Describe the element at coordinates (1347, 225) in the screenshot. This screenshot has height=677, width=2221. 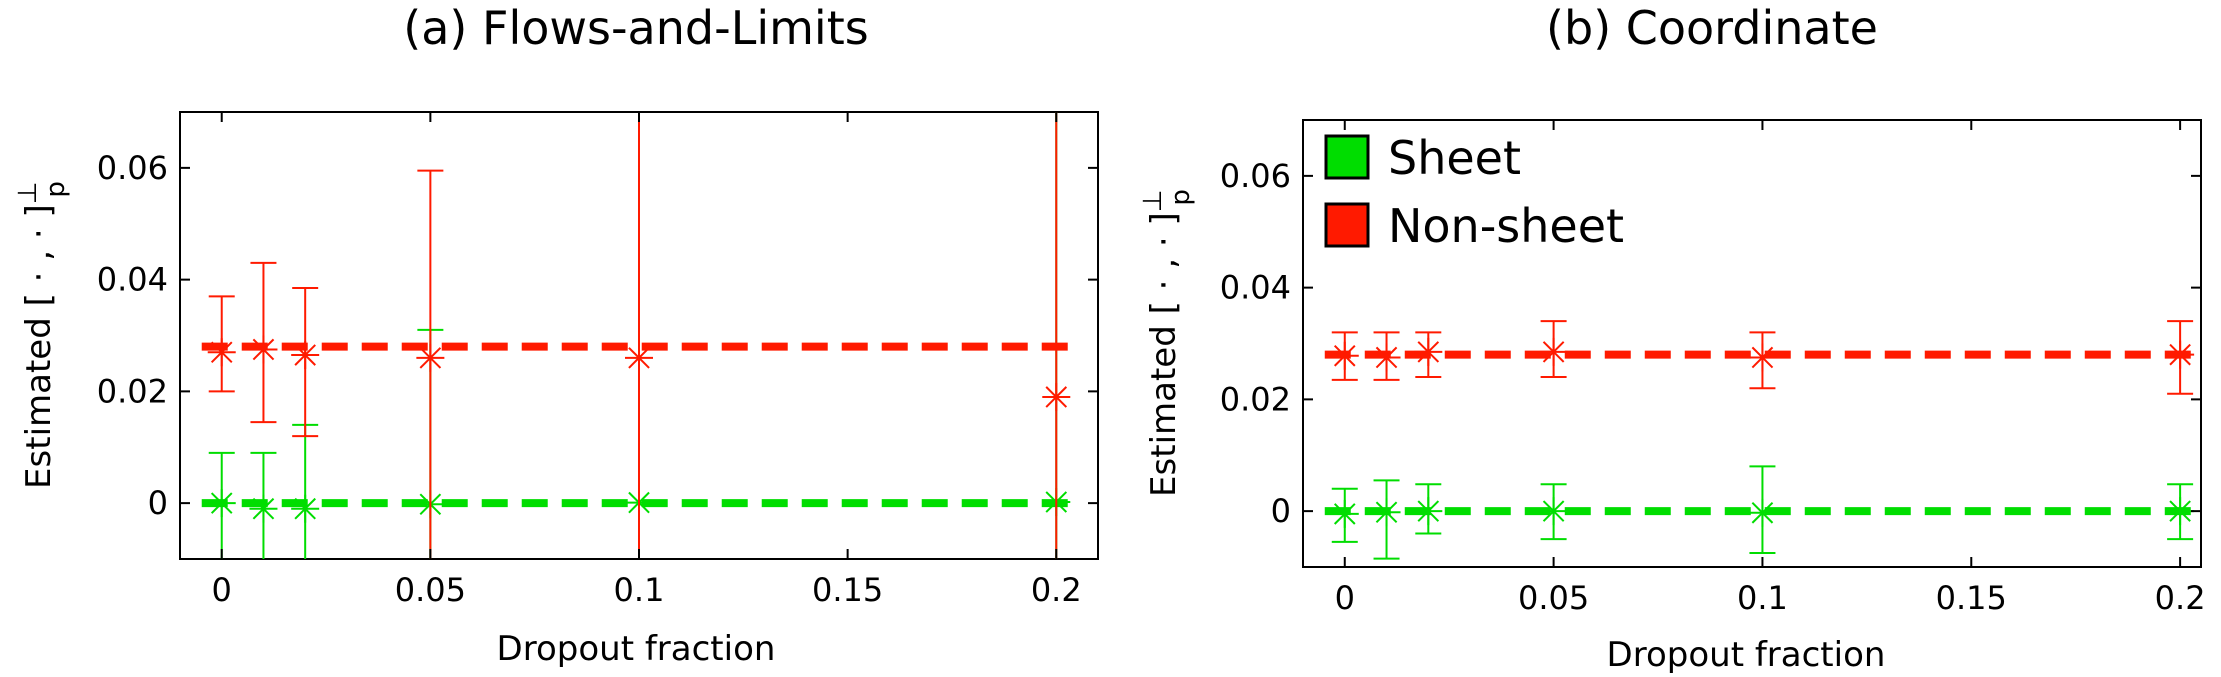
I see `legend-swatch-non-sheet` at that location.